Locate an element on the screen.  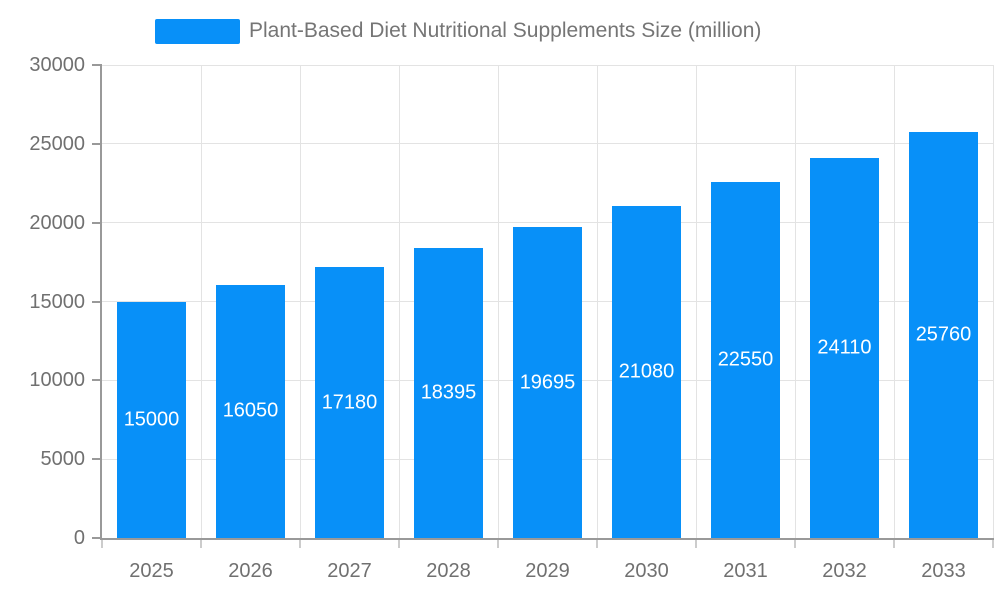
bar-value-label: 18395 is located at coordinates (448, 392).